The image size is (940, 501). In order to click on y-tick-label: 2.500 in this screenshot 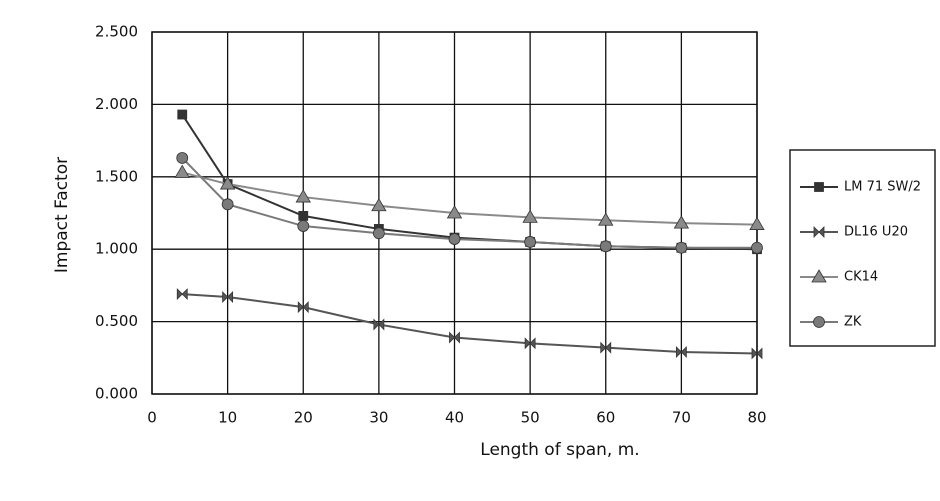, I will do `click(116, 32)`.